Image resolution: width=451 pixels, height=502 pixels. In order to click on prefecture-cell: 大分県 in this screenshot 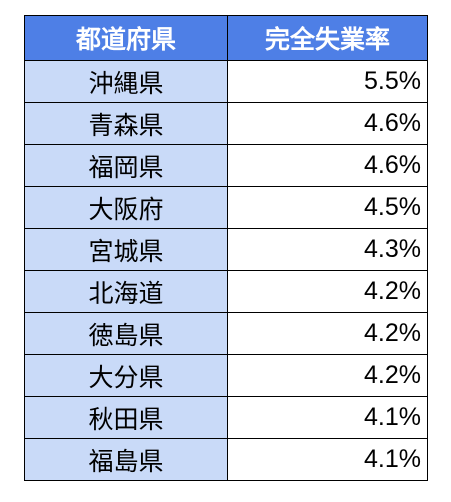, I will do `click(126, 375)`.